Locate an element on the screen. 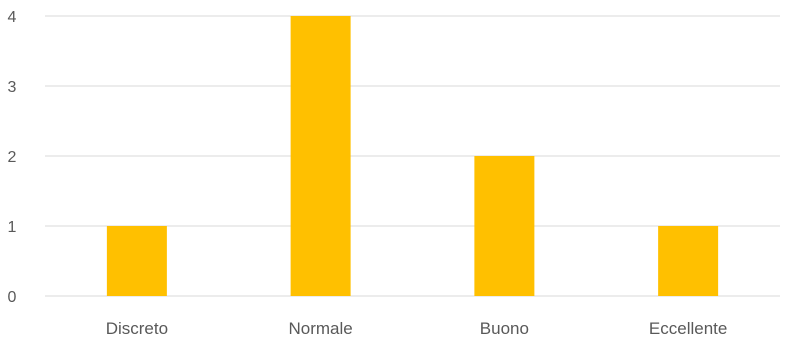  y-tick-label: 0 is located at coordinates (12, 297).